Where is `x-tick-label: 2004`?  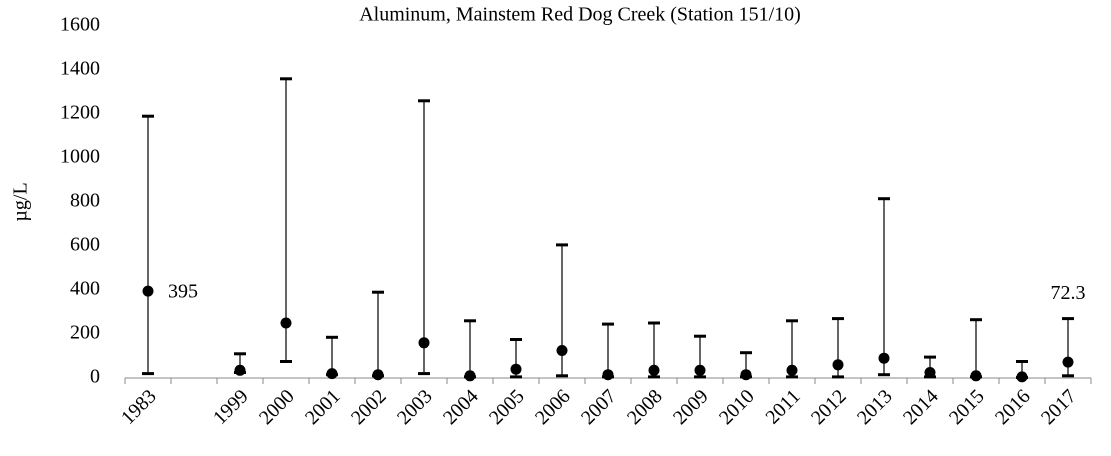
x-tick-label: 2004 is located at coordinates (461, 407).